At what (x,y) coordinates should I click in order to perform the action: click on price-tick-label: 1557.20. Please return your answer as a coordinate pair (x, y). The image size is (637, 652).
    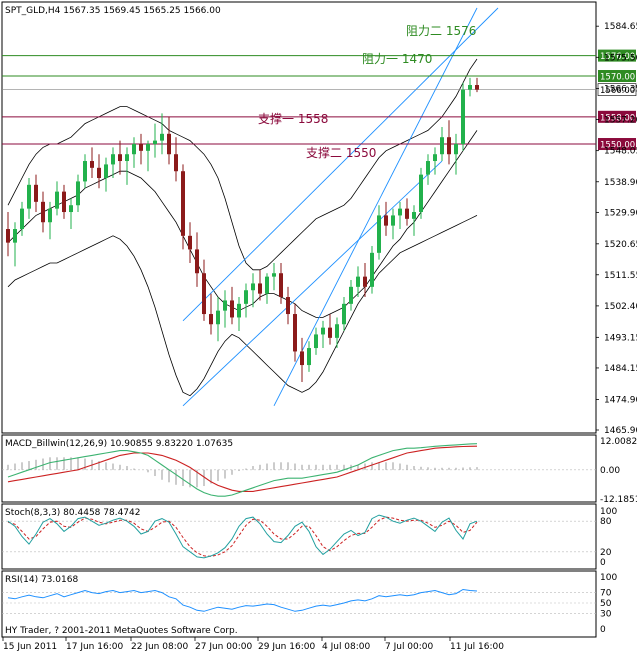
    Looking at the image, I should click on (620, 121).